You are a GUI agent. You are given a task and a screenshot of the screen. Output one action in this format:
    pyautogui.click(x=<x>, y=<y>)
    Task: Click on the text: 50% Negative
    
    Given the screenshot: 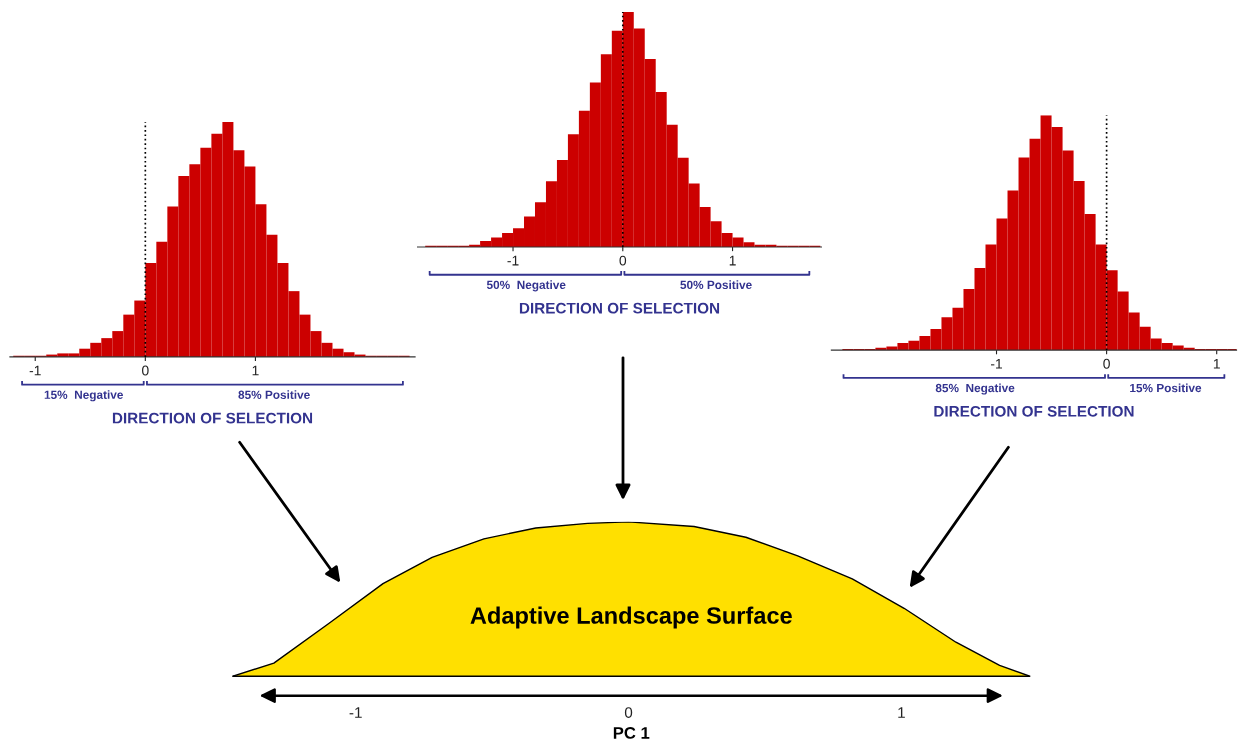 What is the action you would take?
    pyautogui.click(x=526, y=286)
    